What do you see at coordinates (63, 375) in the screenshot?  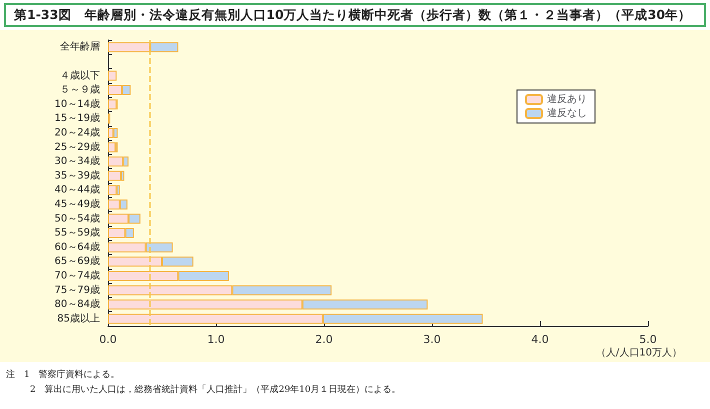 I see `text: 注 1 警察庁資料による。` at bounding box center [63, 375].